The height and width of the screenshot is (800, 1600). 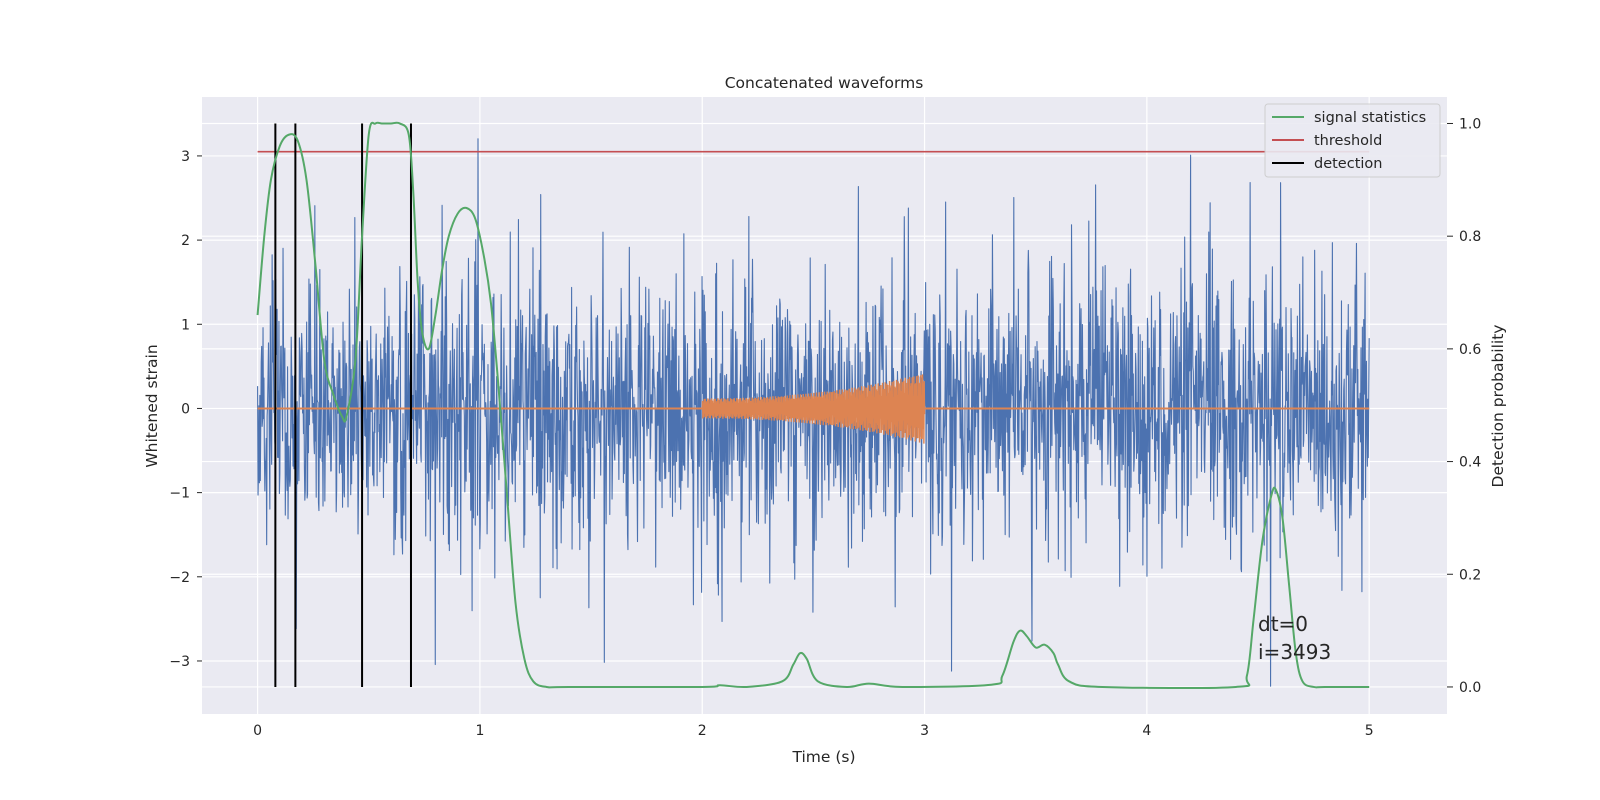 What do you see at coordinates (152, 405) in the screenshot?
I see `y-axis-label: Whitened strain` at bounding box center [152, 405].